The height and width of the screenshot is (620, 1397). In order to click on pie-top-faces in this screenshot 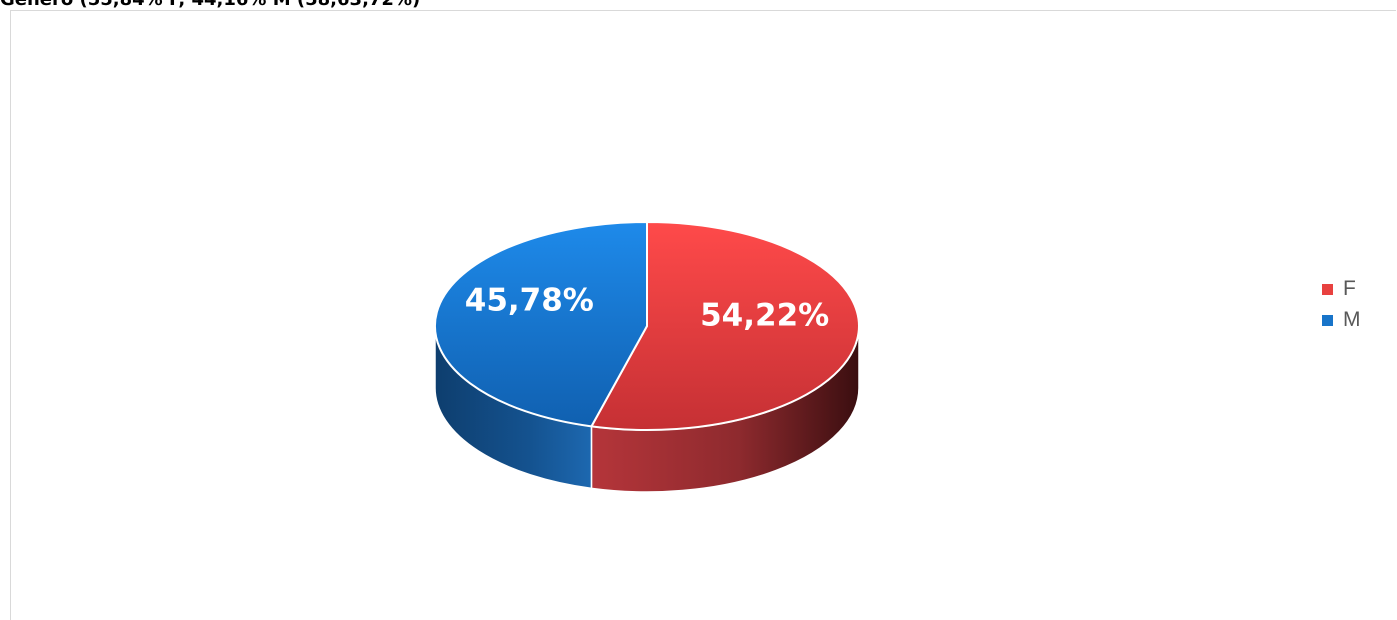, I will do `click(646, 326)`.